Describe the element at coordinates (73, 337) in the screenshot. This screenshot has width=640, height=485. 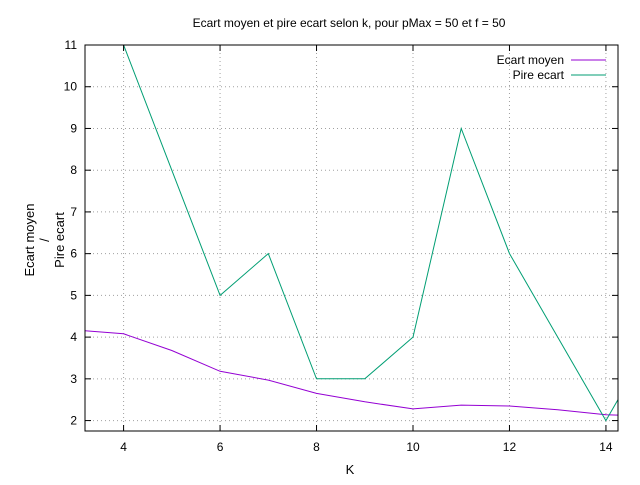
I see `y-tick-label: 4` at that location.